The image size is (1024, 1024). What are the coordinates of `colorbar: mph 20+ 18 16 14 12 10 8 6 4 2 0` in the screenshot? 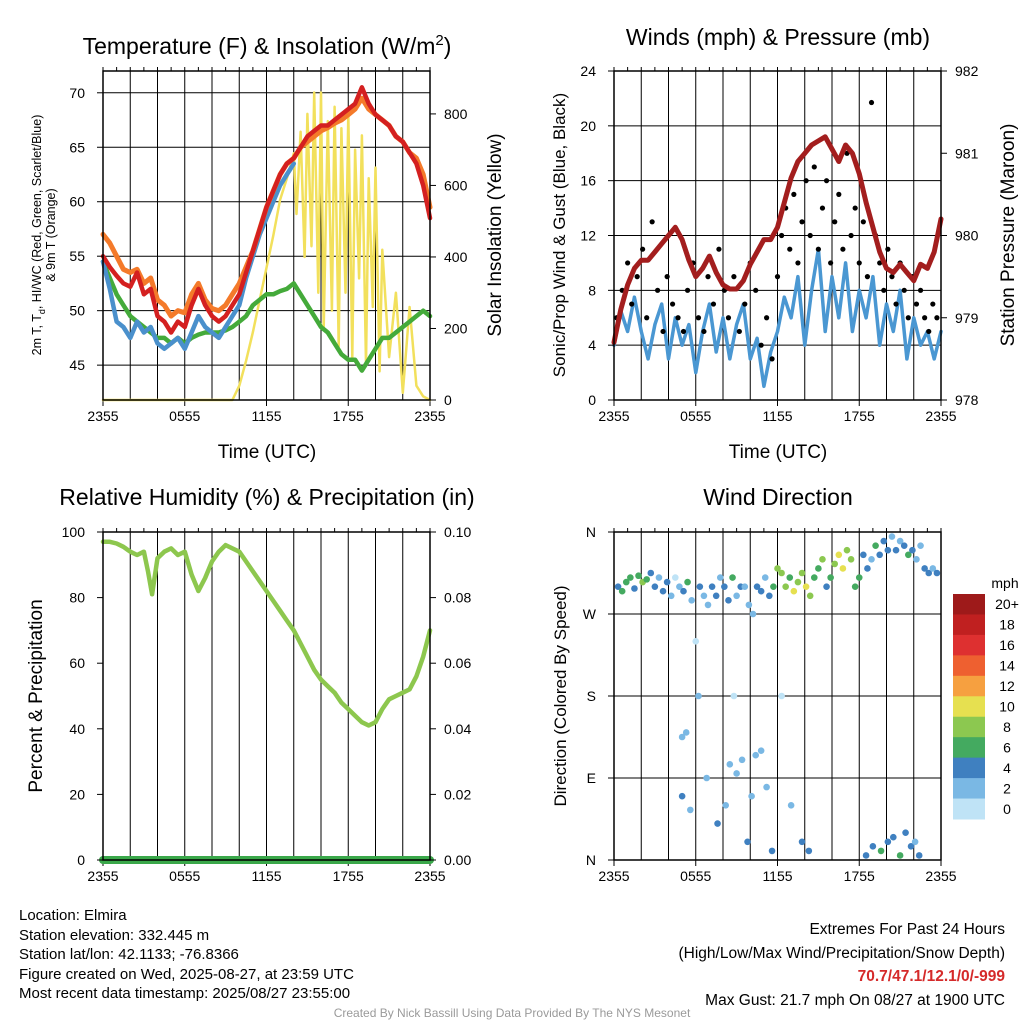 It's located at (986, 697).